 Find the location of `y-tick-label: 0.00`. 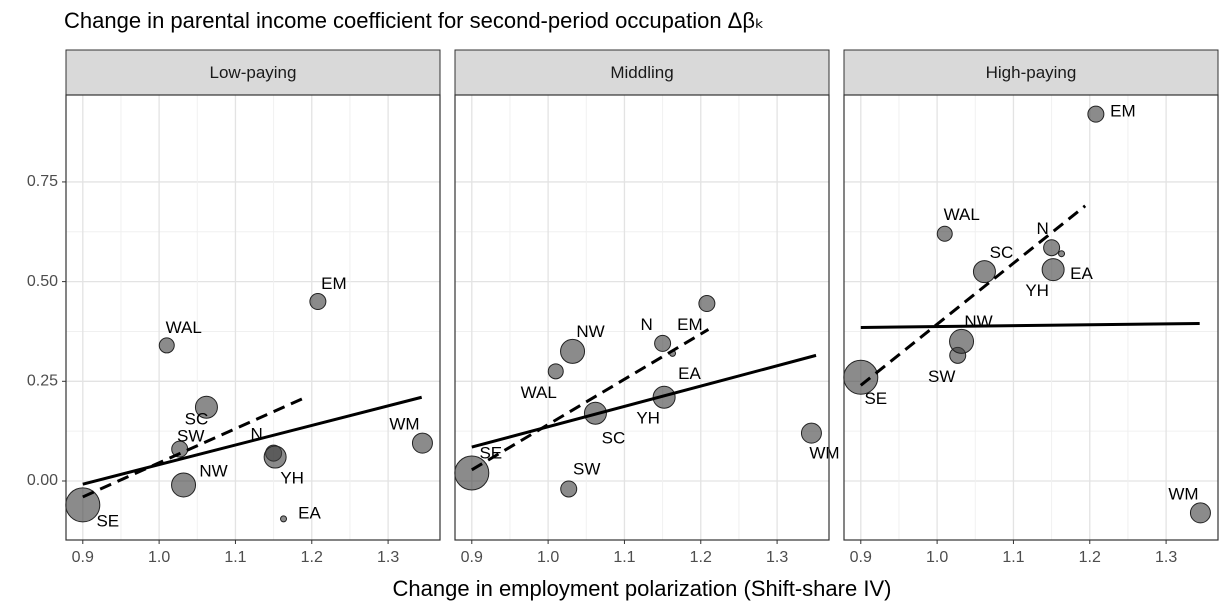

y-tick-label: 0.00 is located at coordinates (42, 480).